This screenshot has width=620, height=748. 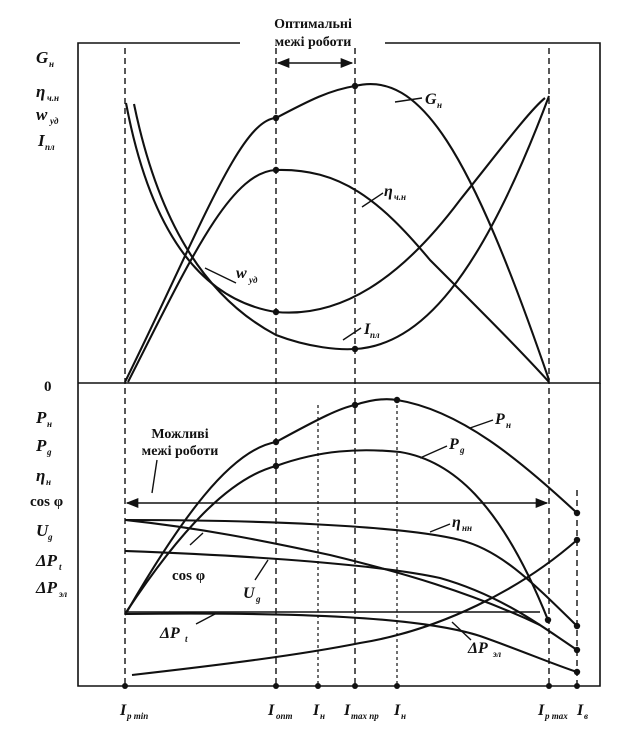 I want to click on top-y-label-I: I пл, so click(x=46, y=141).